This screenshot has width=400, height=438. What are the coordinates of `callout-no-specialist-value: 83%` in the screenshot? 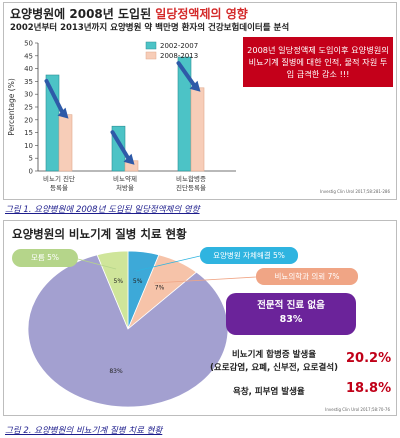 It's located at (291, 319).